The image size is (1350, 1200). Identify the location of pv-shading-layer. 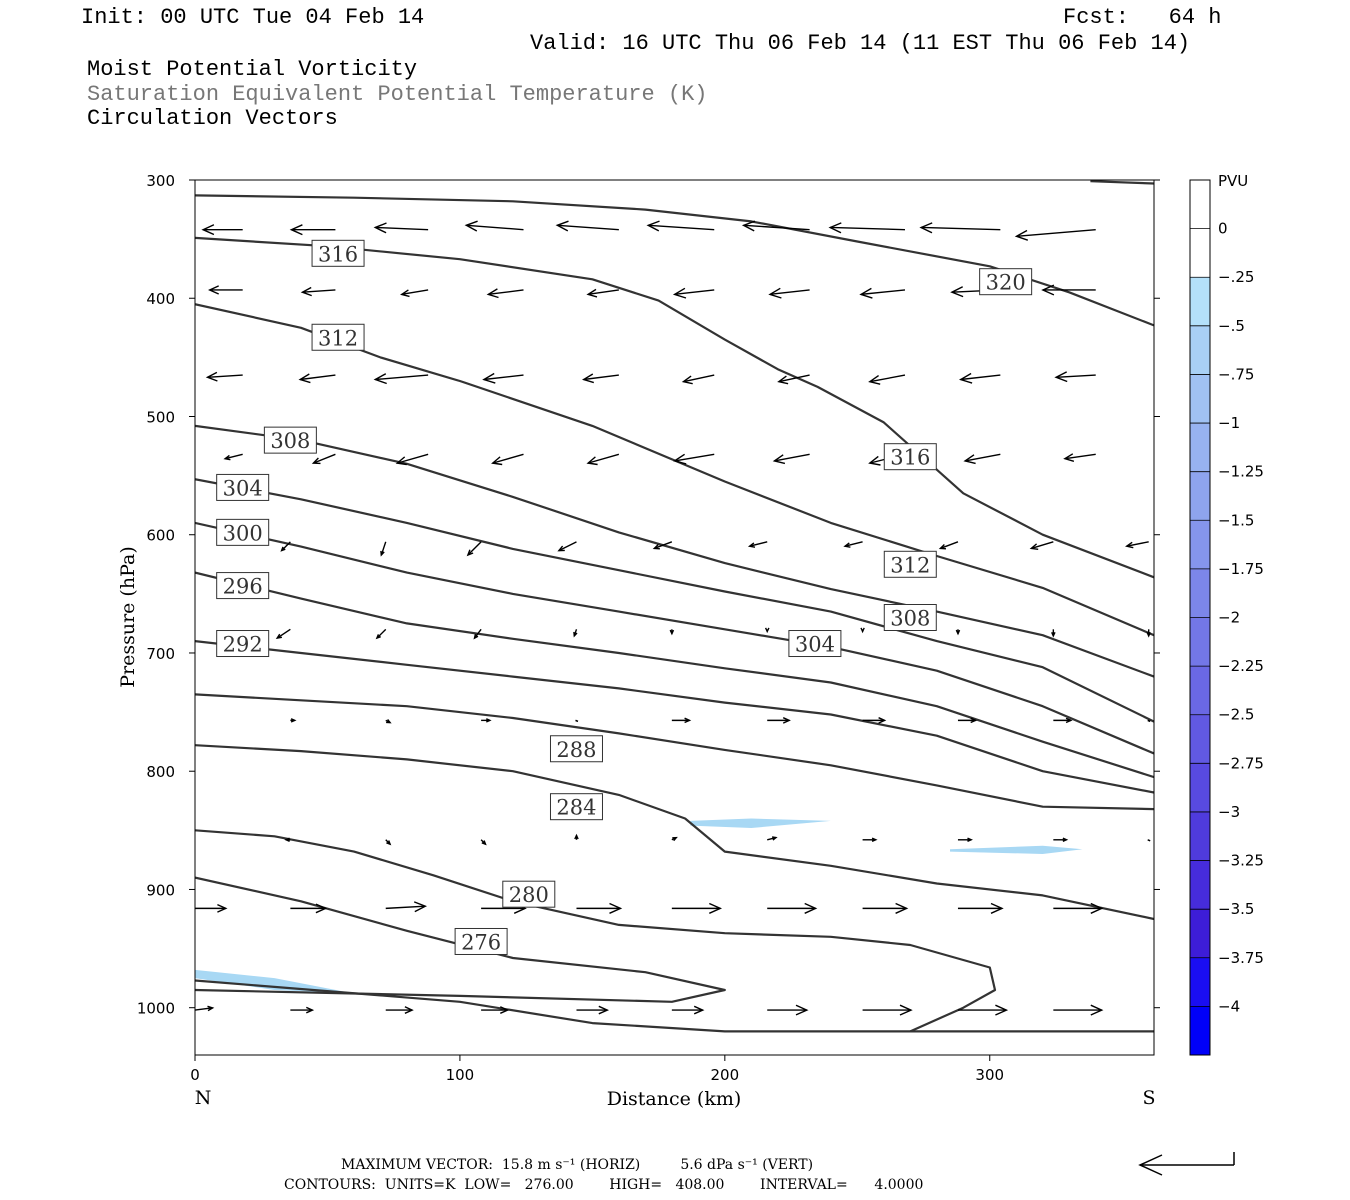
(639, 906).